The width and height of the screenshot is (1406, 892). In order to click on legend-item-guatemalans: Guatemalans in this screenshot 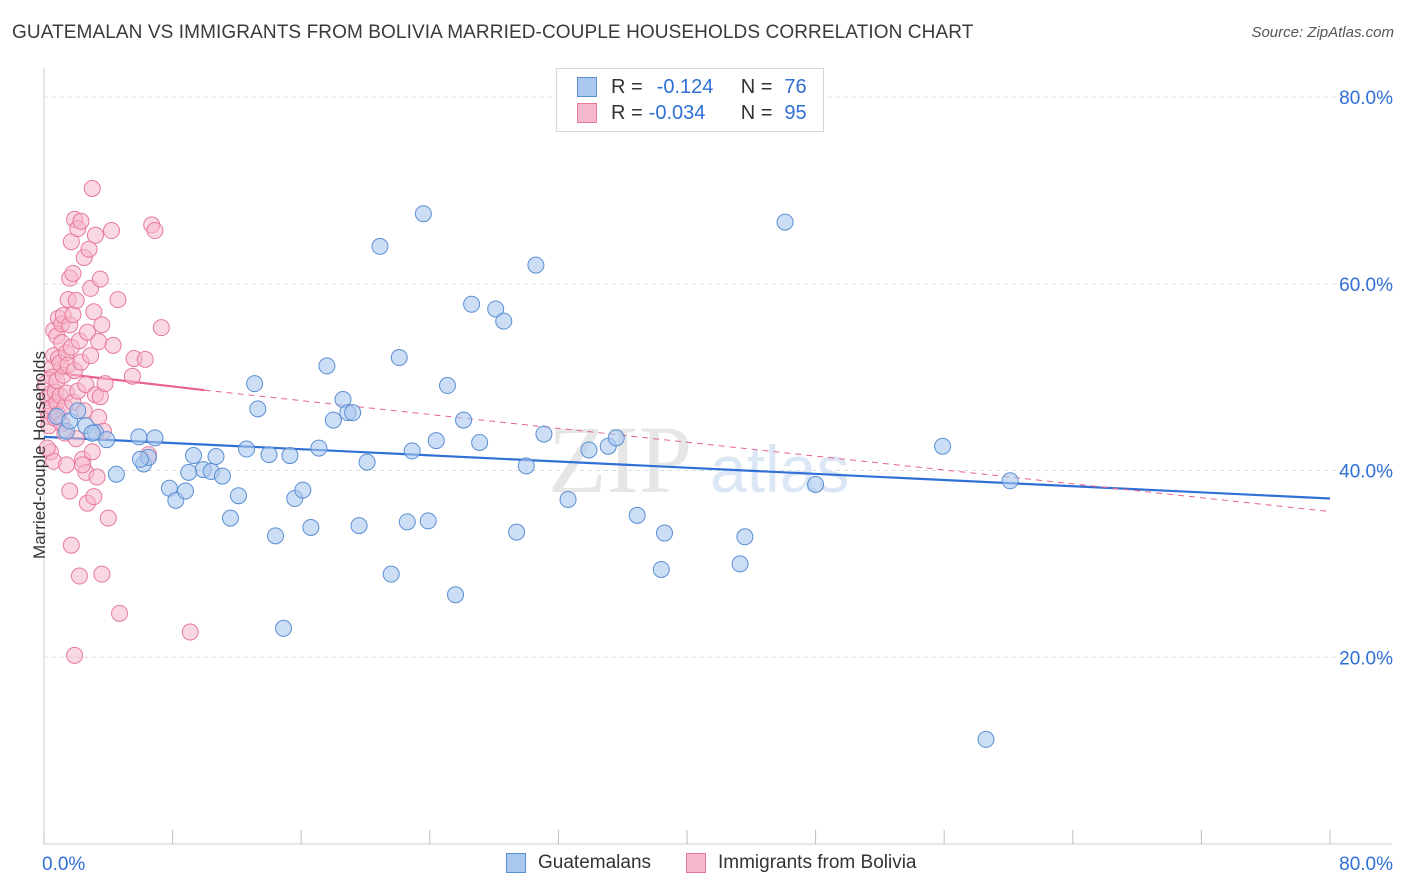, I will do `click(578, 863)`.